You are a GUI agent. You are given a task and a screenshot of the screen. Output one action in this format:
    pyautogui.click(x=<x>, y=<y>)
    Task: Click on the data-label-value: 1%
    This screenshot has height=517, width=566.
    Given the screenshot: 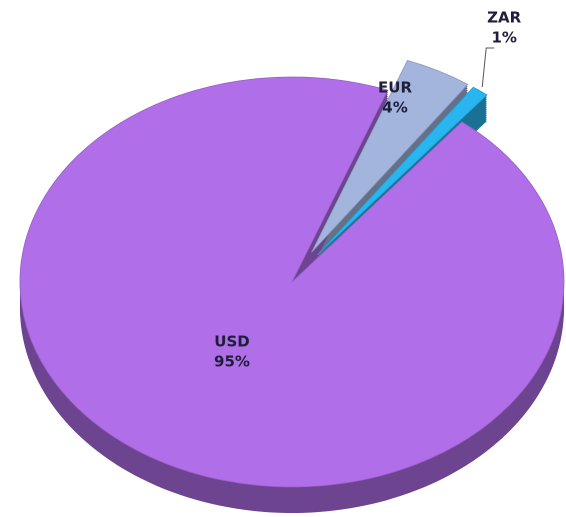 What is the action you would take?
    pyautogui.click(x=503, y=38)
    